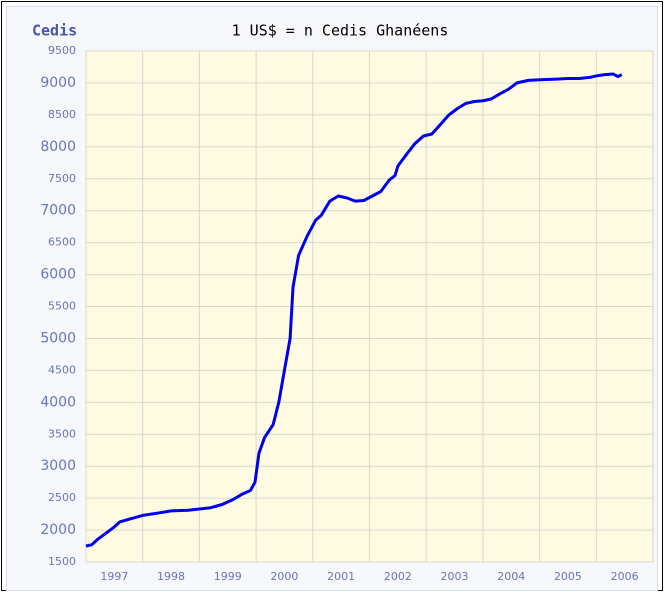 This screenshot has width=665, height=592. Describe the element at coordinates (455, 576) in the screenshot. I see `x-tick-label: 2003` at that location.